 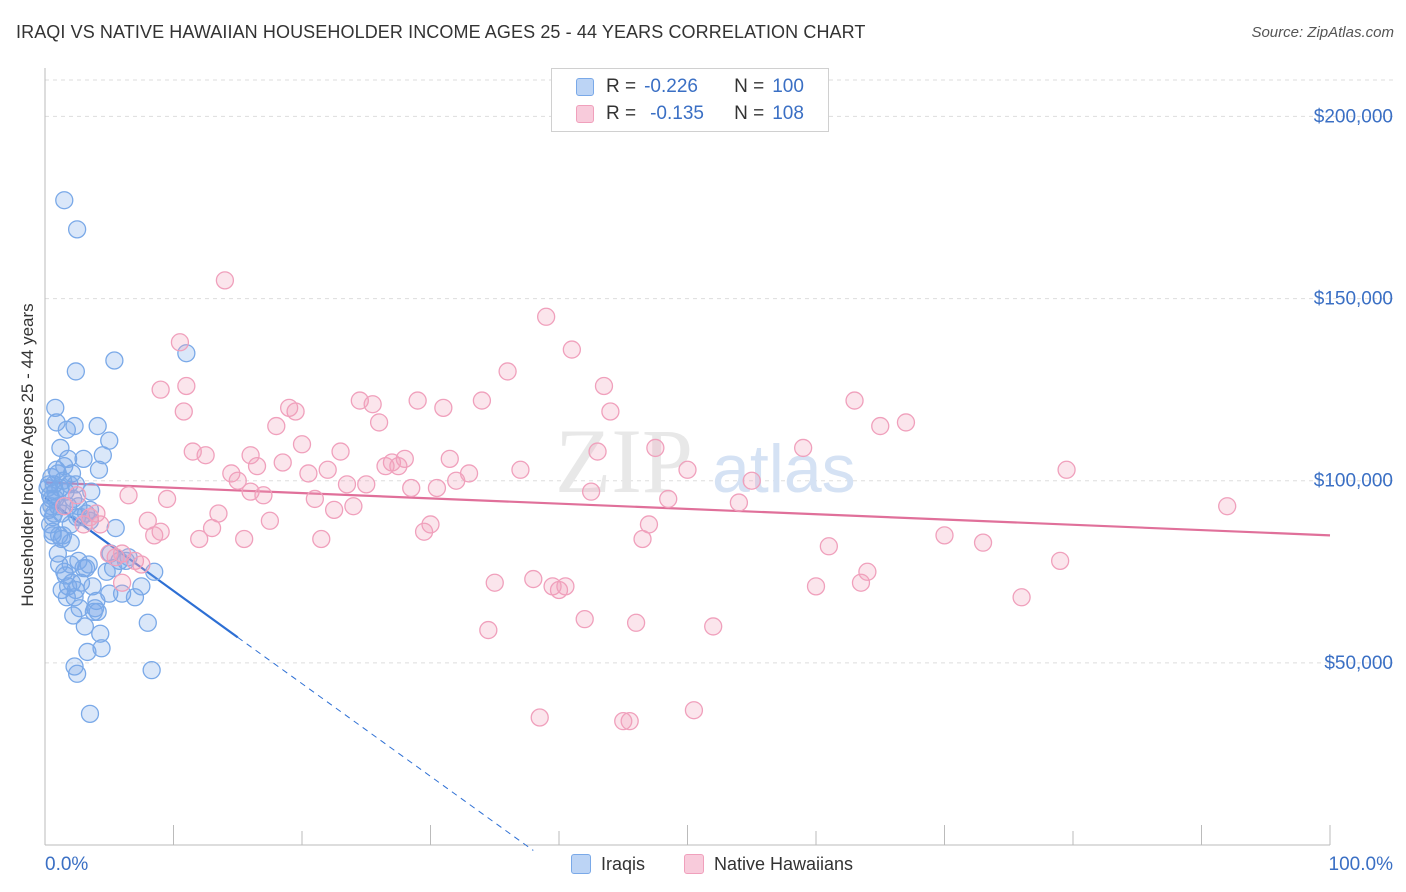 I want to click on legend-n-label-iraqi: N =, so click(x=749, y=86).